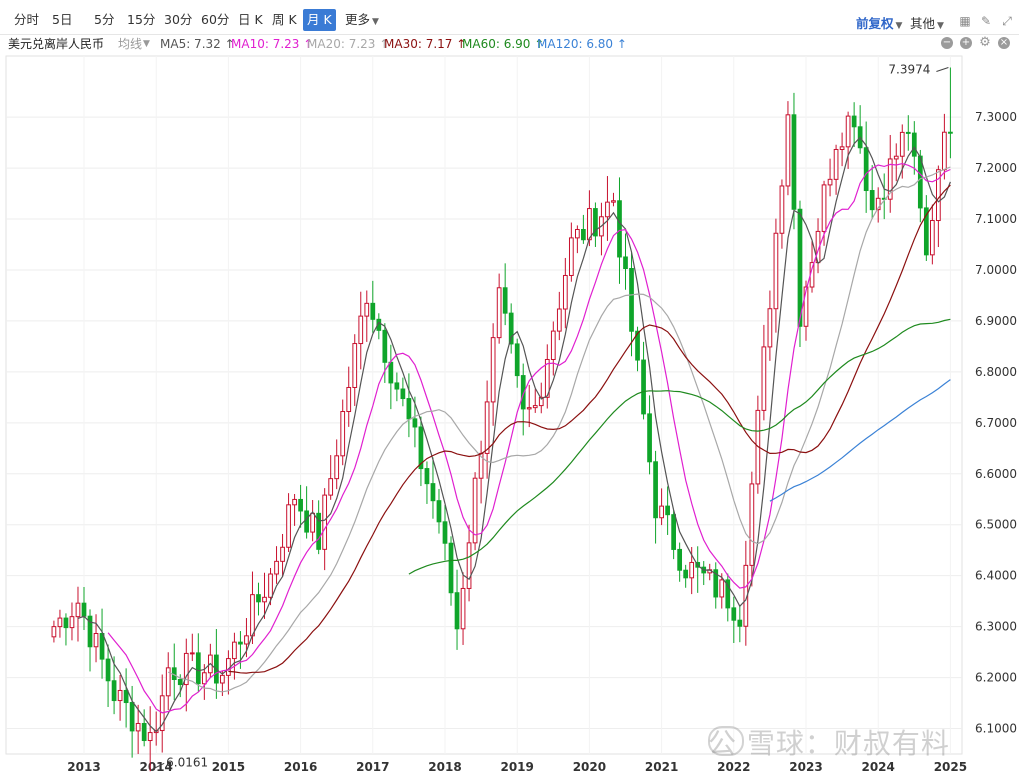 Image resolution: width=1019 pixels, height=778 pixels. What do you see at coordinates (284, 19) in the screenshot?
I see `period-tab: 周 K` at bounding box center [284, 19].